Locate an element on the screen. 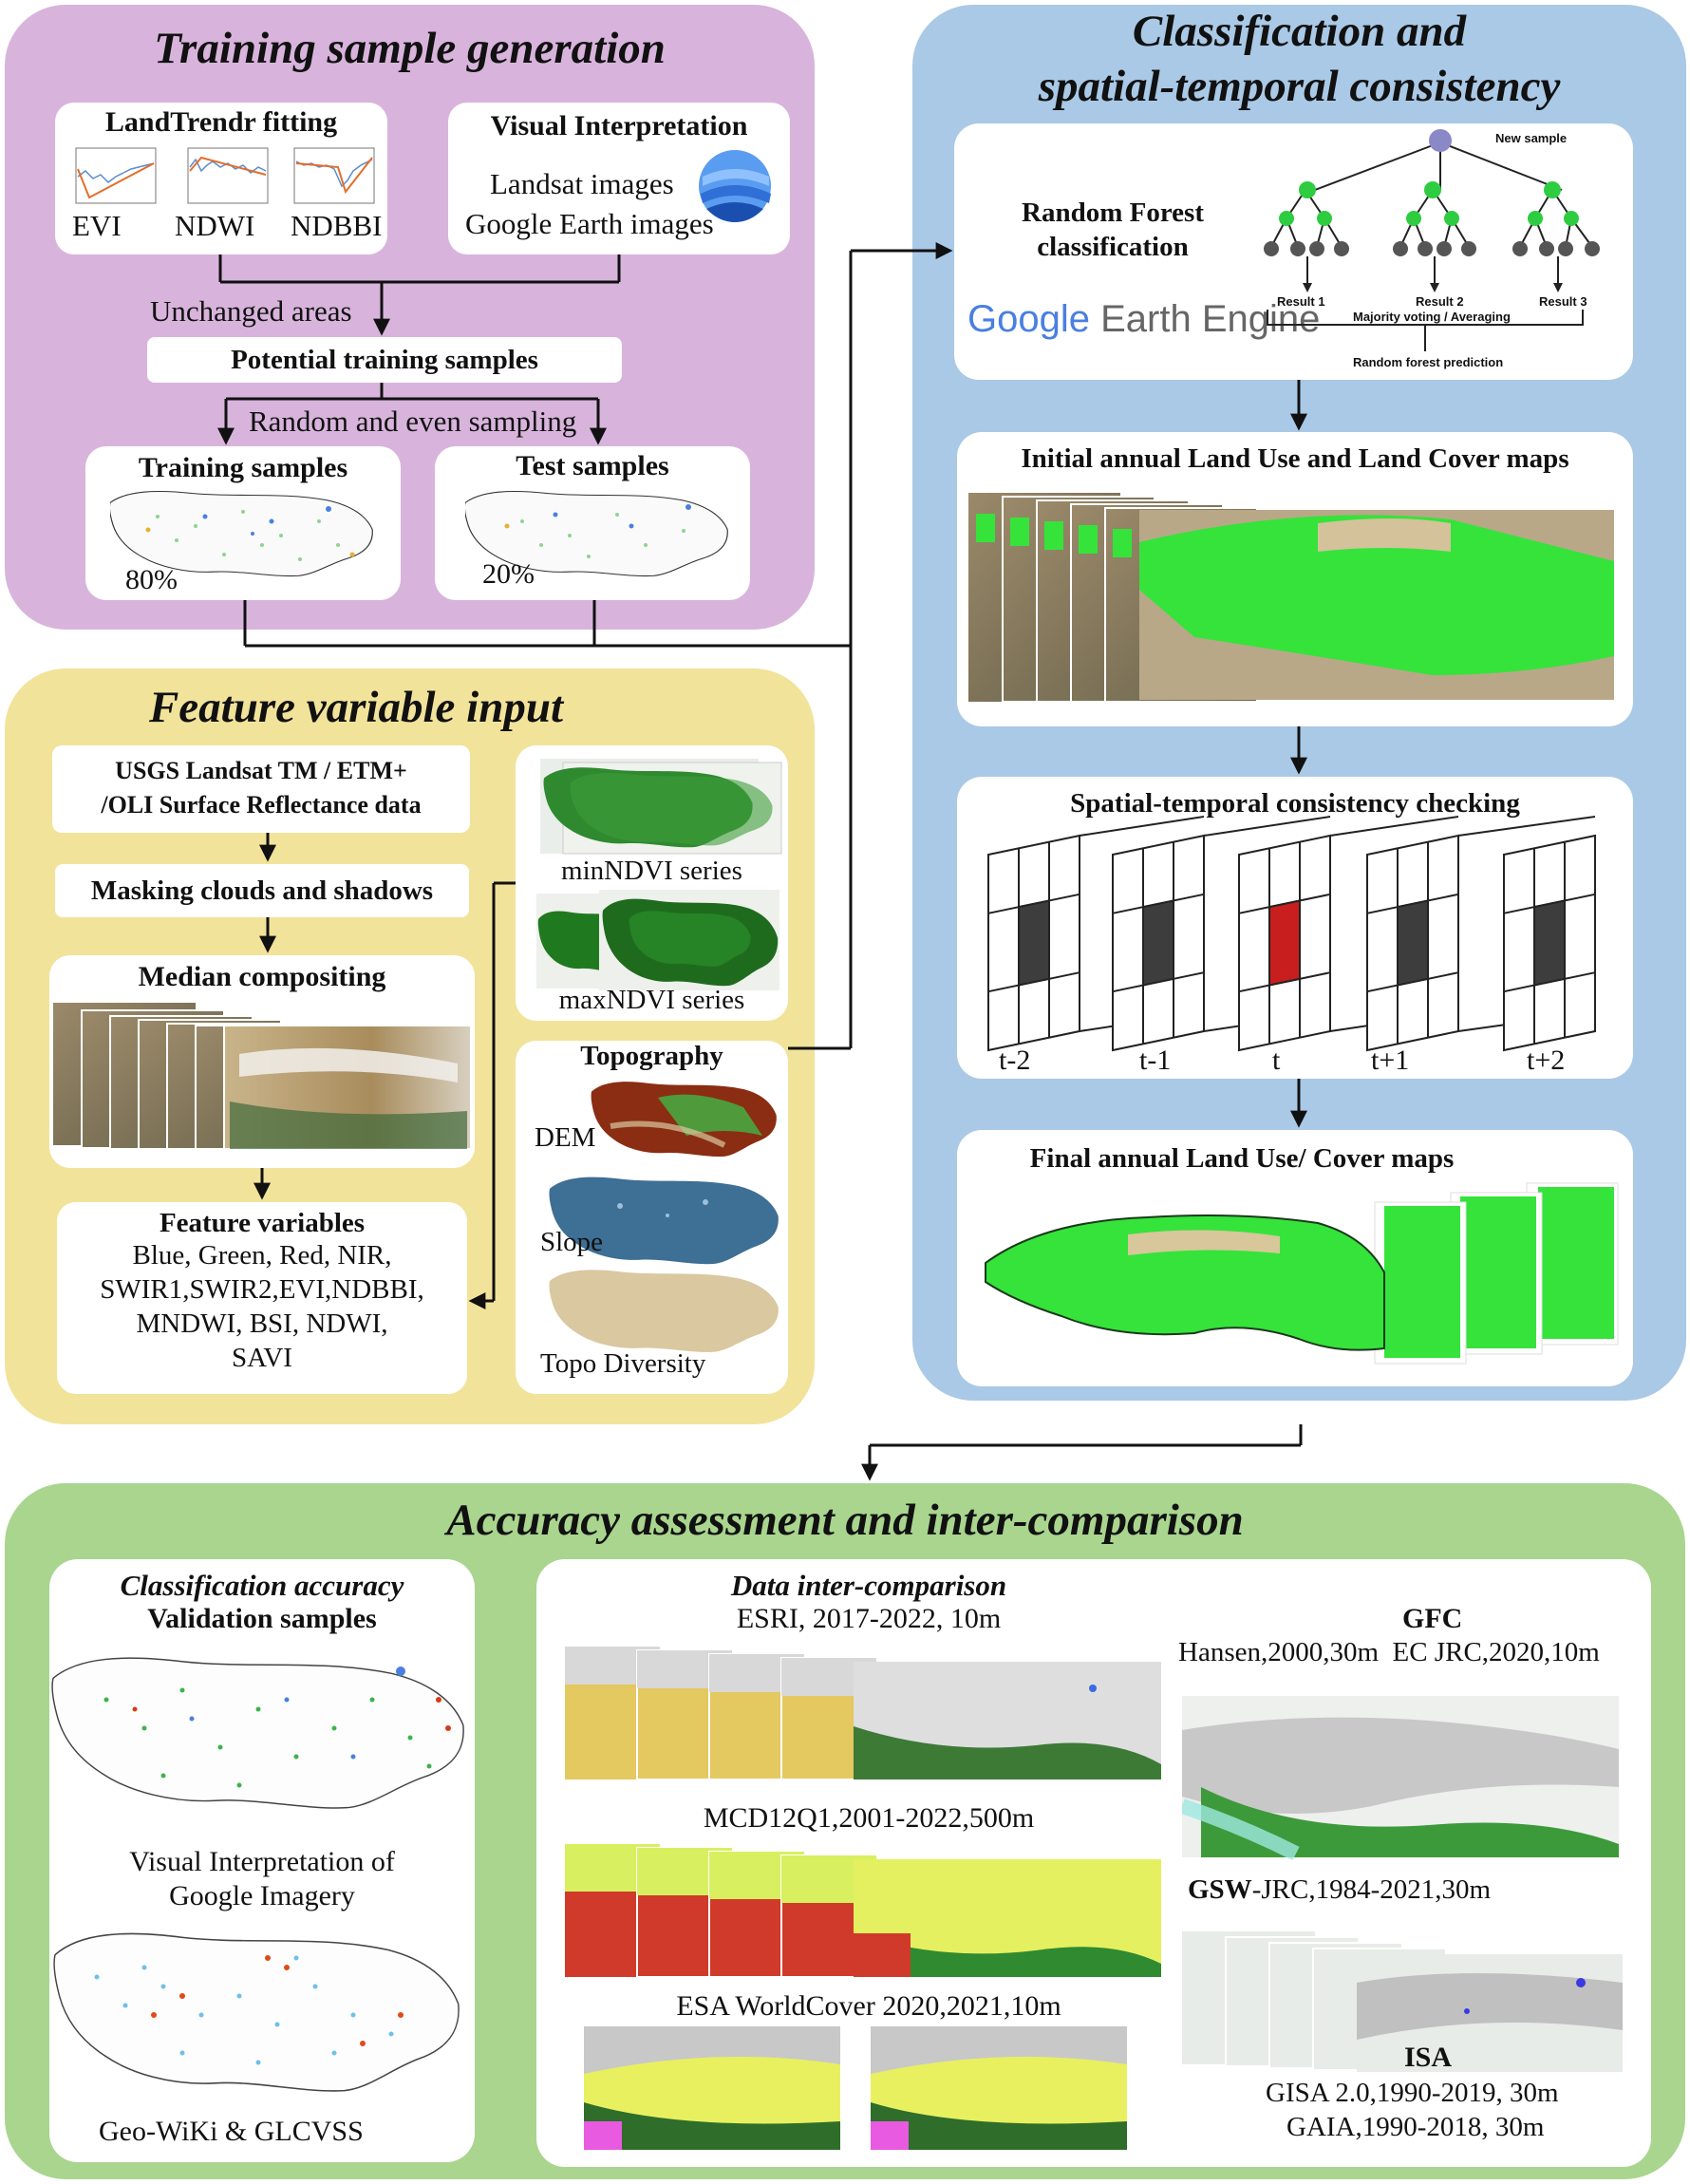  slope-label: Slope is located at coordinates (572, 1242).